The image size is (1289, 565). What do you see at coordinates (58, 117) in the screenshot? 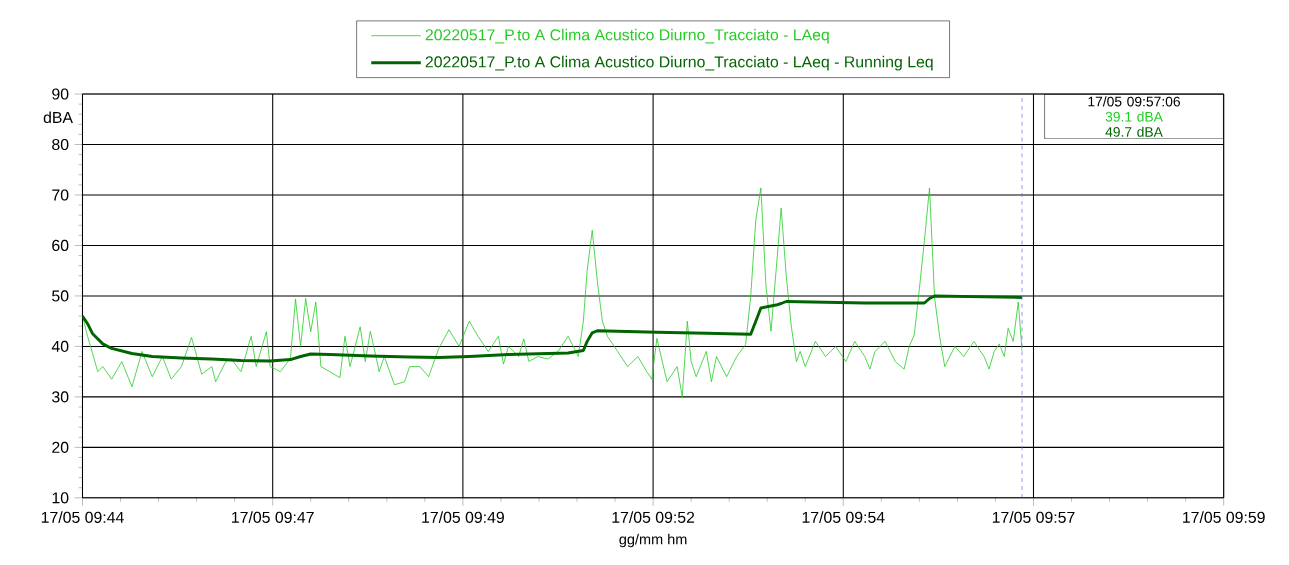
I see `y-axis-title: dBA` at bounding box center [58, 117].